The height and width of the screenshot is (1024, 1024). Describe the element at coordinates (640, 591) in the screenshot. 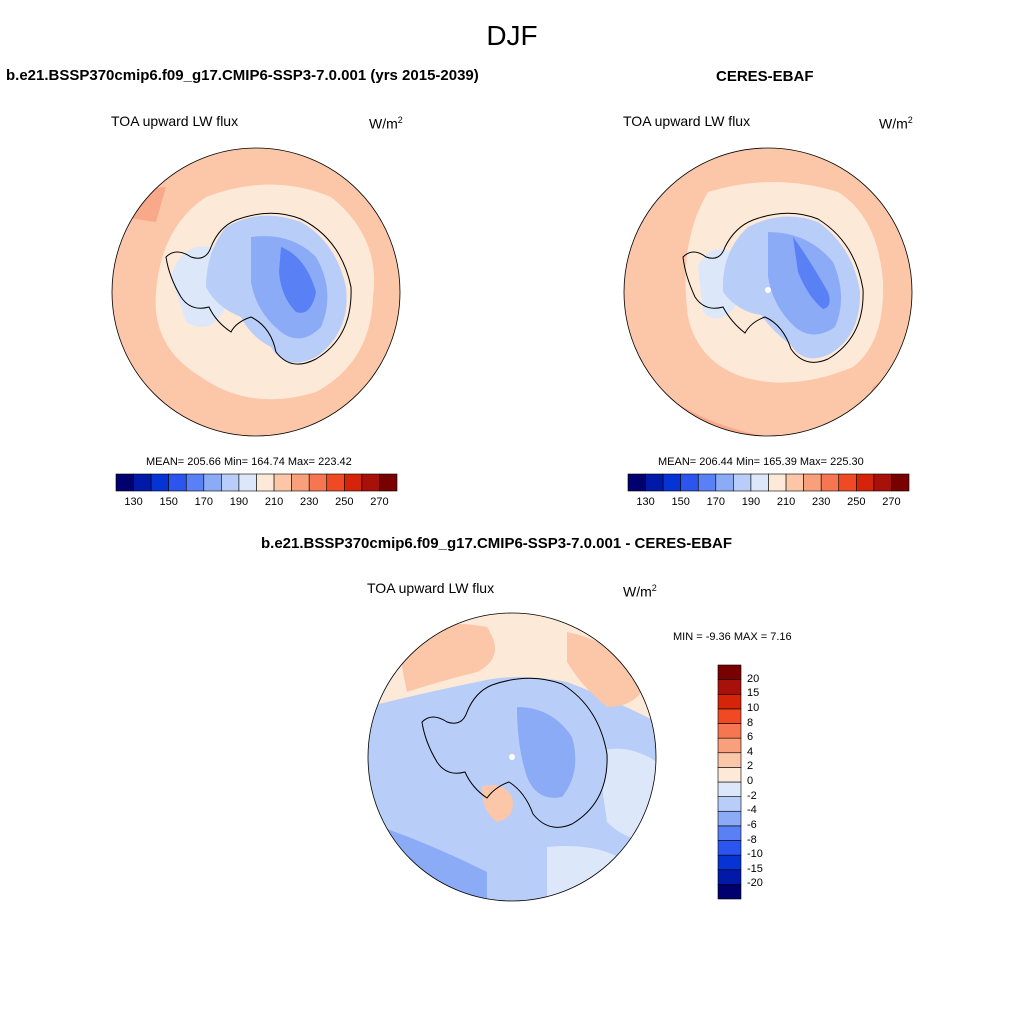

I see `panel-3-units: W/m2` at that location.